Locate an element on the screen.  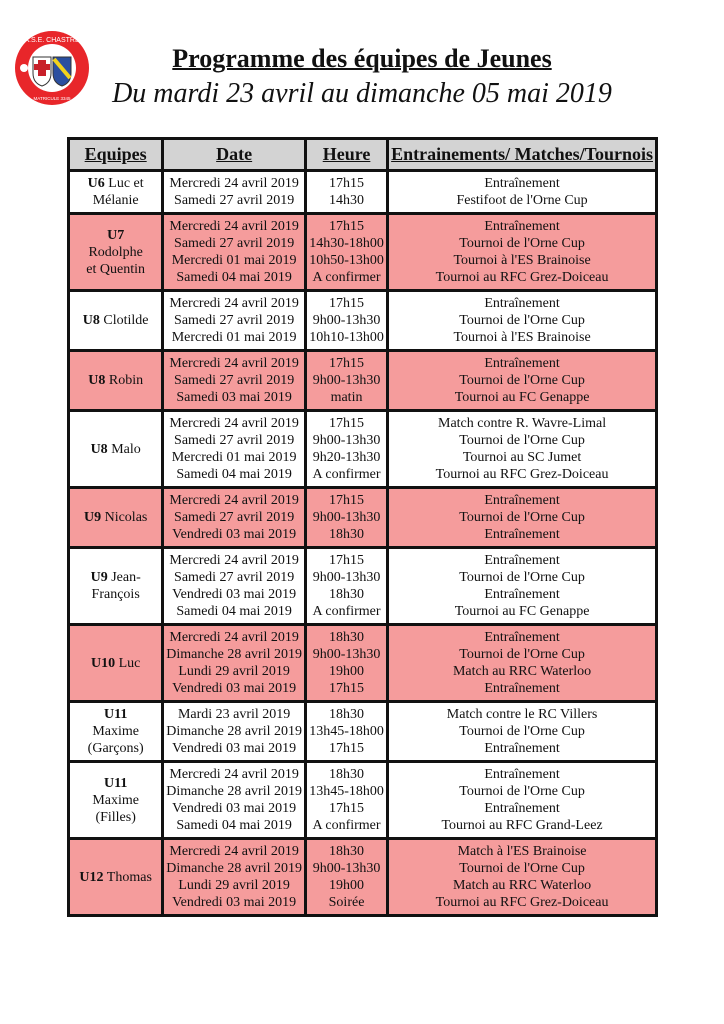
time-cell: 17h15 9h00-13h30 18h30 is located at coordinates (346, 517).